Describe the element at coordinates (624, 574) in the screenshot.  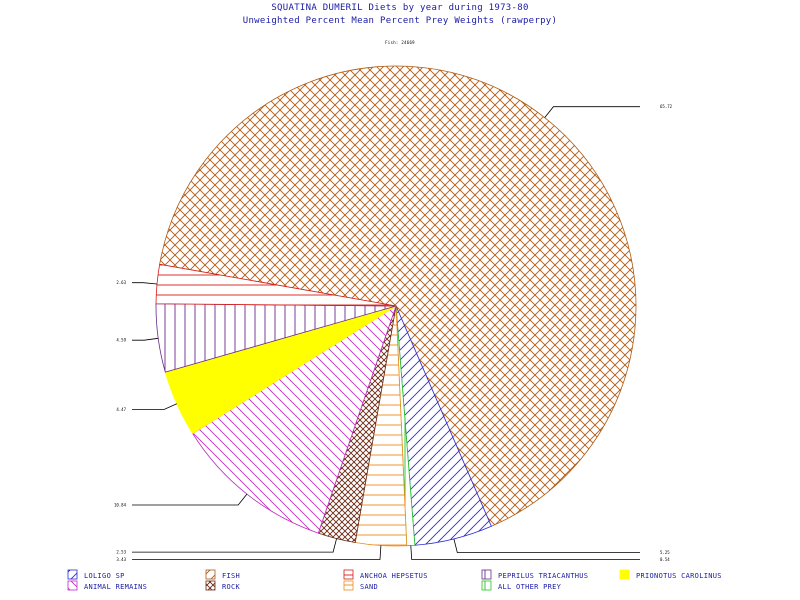
I see `legend-swatch-prionotus-carolinus` at that location.